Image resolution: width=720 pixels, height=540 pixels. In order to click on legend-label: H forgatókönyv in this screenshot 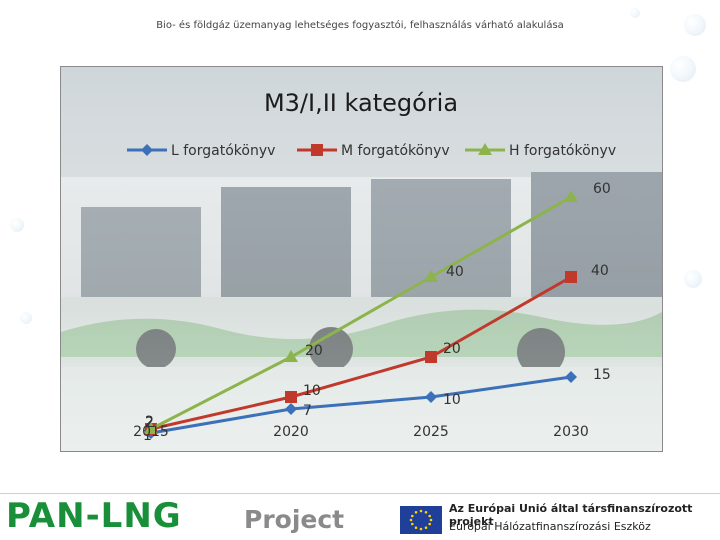, I will do `click(562, 151)`.